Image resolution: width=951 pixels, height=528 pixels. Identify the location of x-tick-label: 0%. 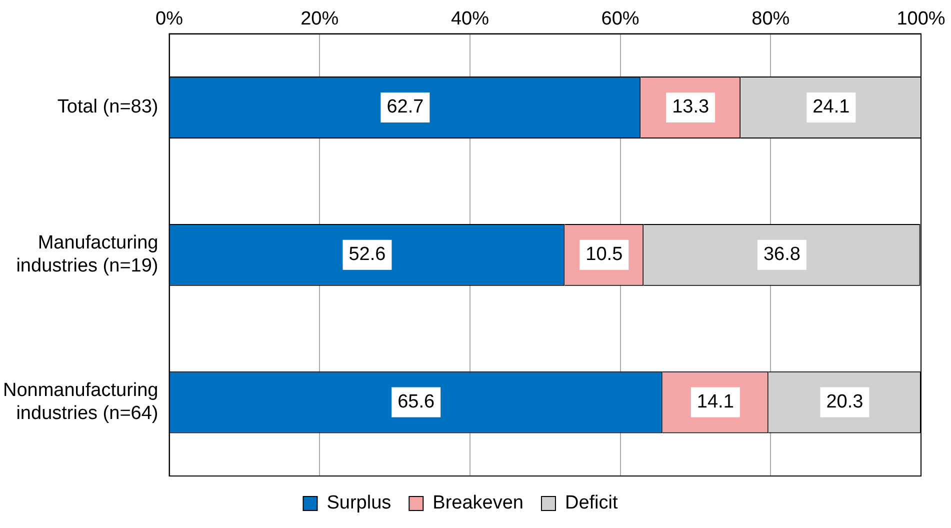
(170, 19).